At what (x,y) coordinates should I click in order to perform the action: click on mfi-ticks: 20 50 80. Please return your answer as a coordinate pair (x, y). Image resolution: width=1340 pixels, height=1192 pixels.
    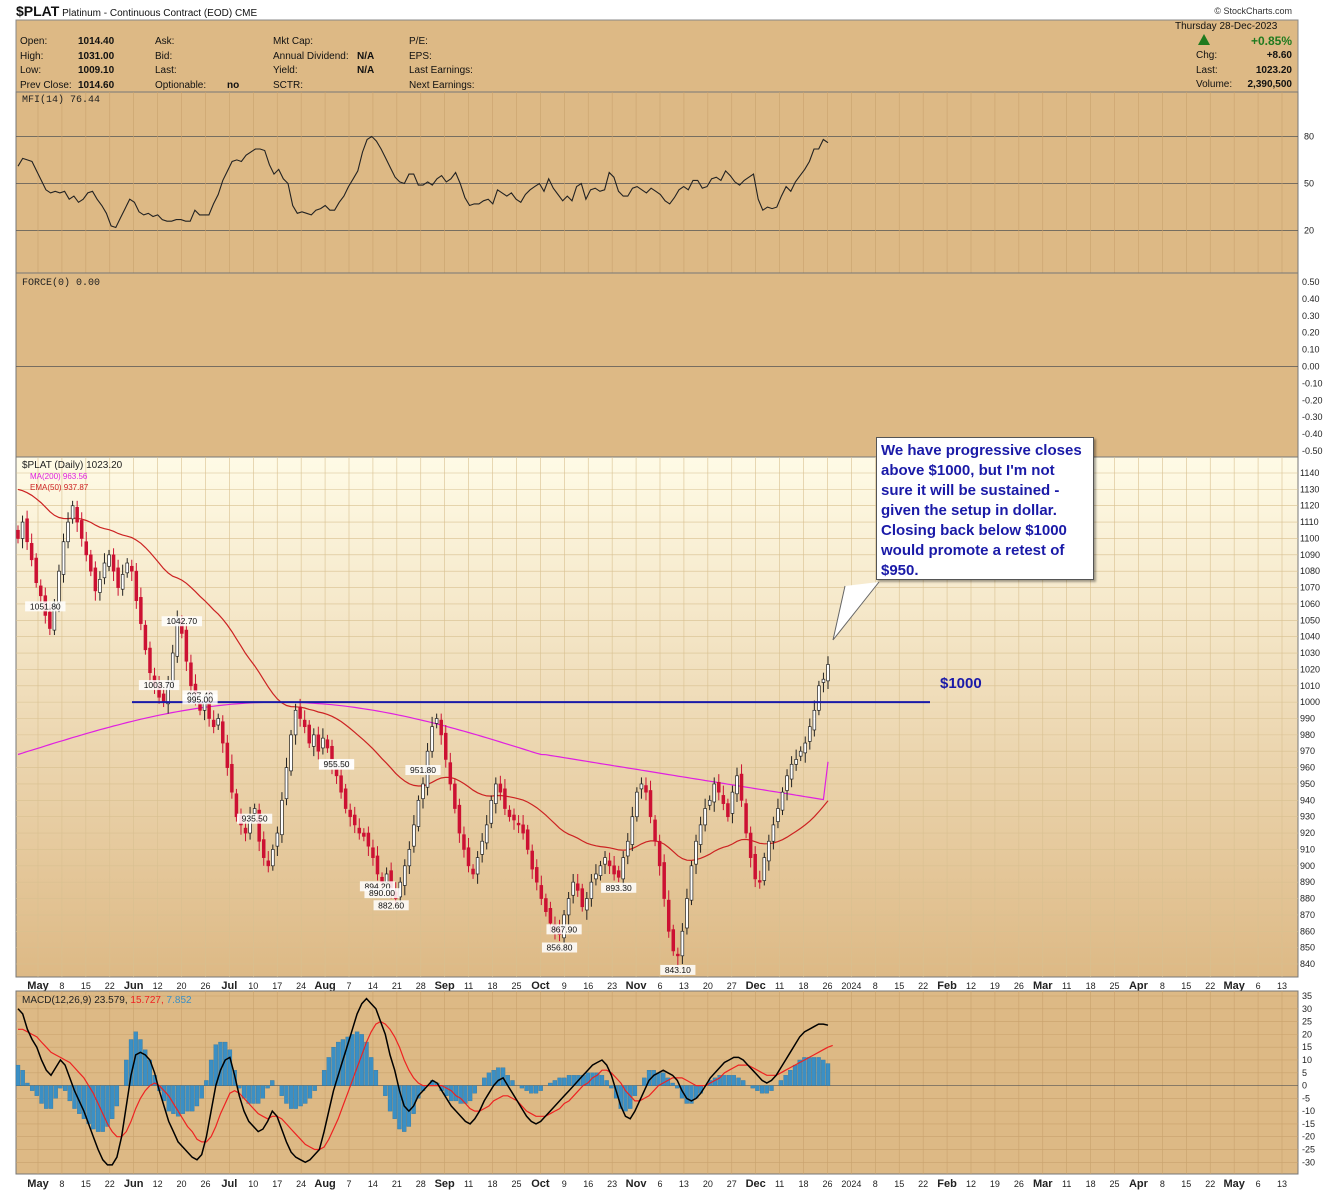
    Looking at the image, I should click on (1309, 183).